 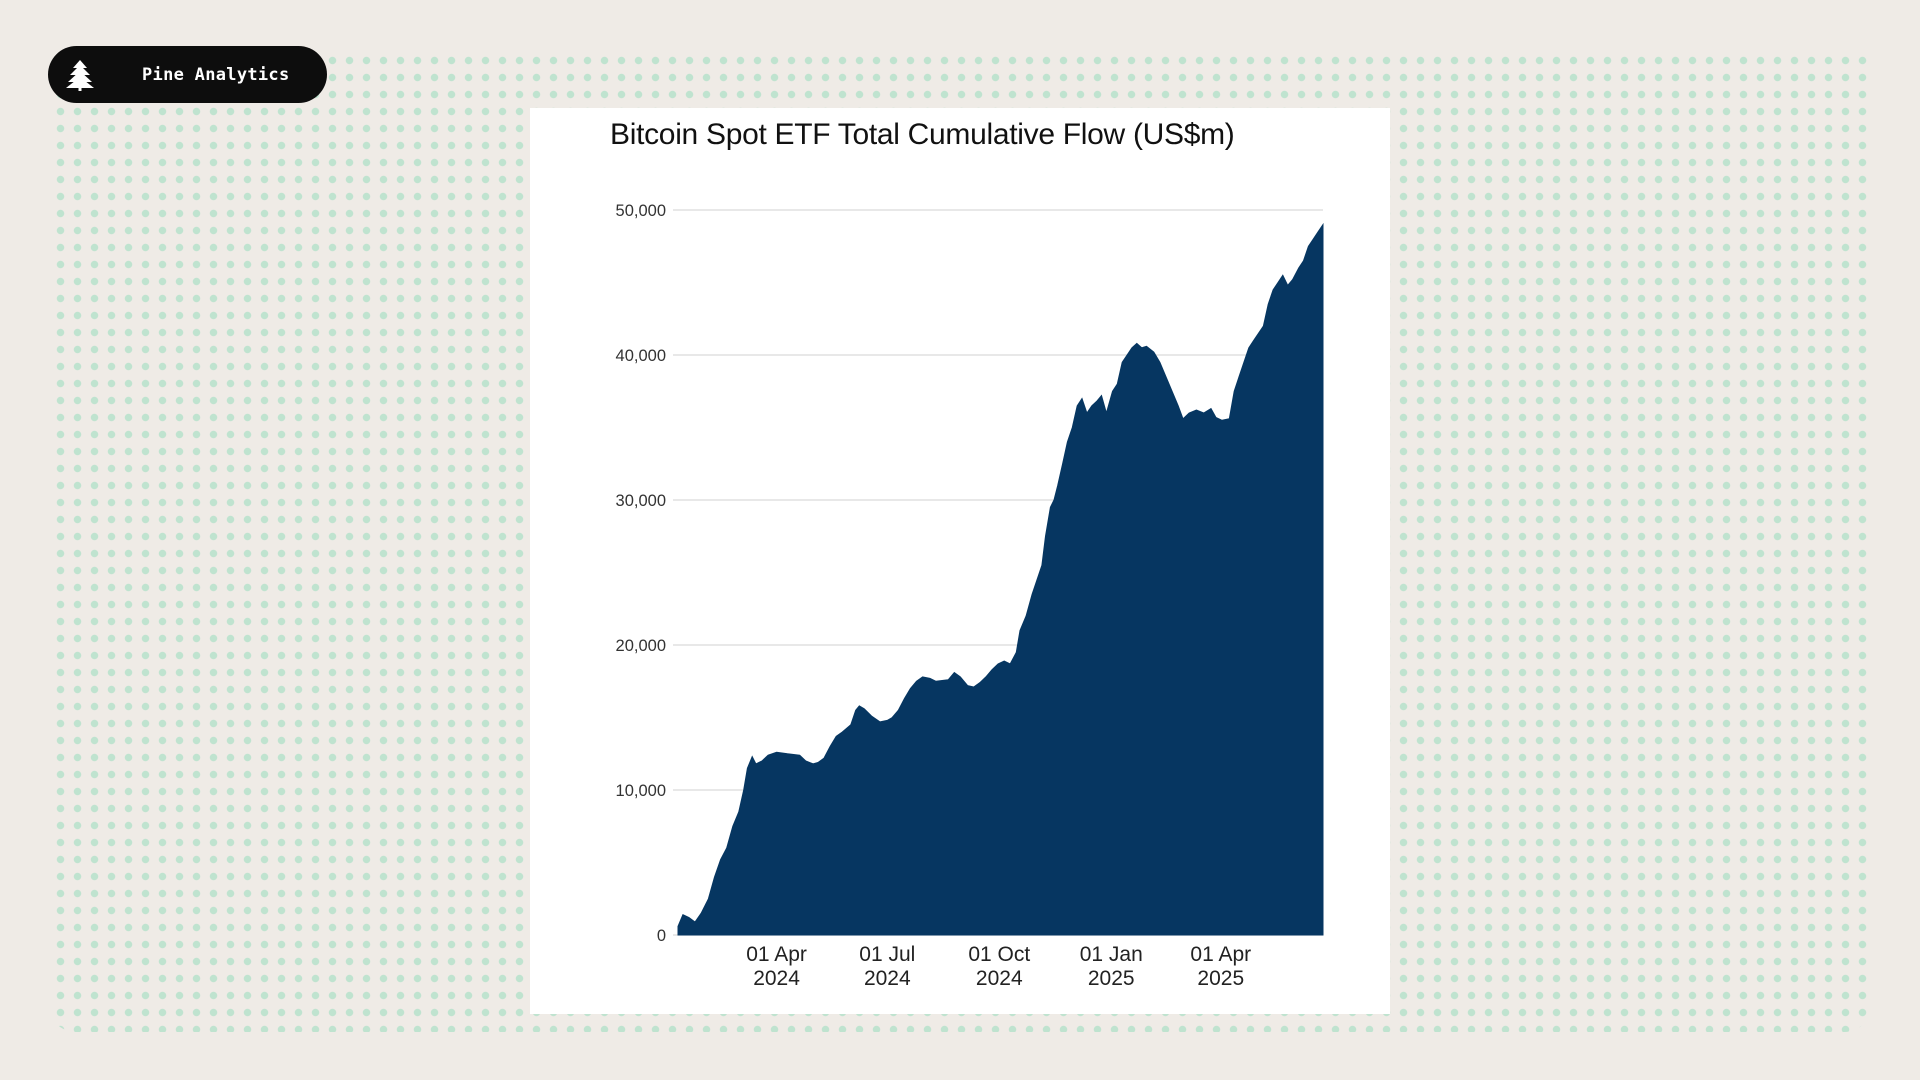 I want to click on x-tick-label-month: 01 Jul, so click(x=887, y=954).